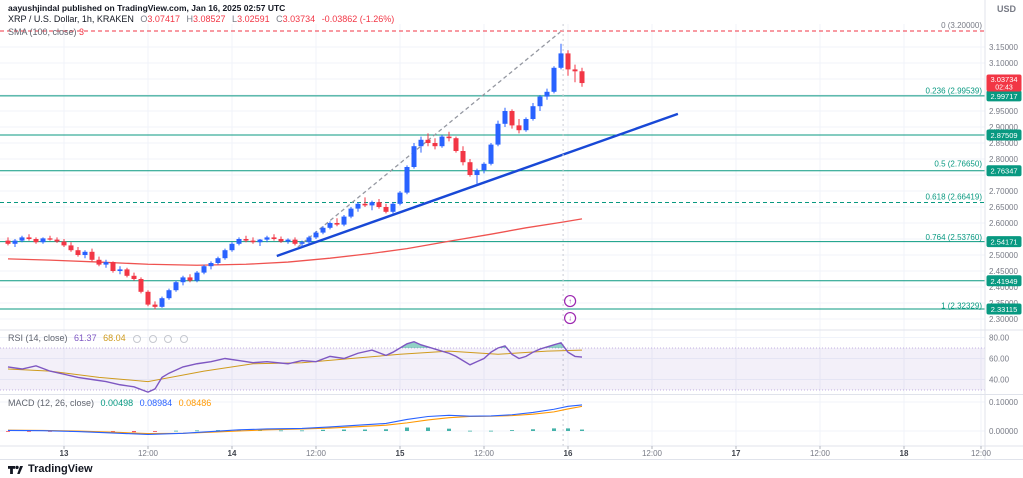 The width and height of the screenshot is (1023, 478). Describe the element at coordinates (1003, 135) in the screenshot. I see `svg-text: 2.87509` at that location.